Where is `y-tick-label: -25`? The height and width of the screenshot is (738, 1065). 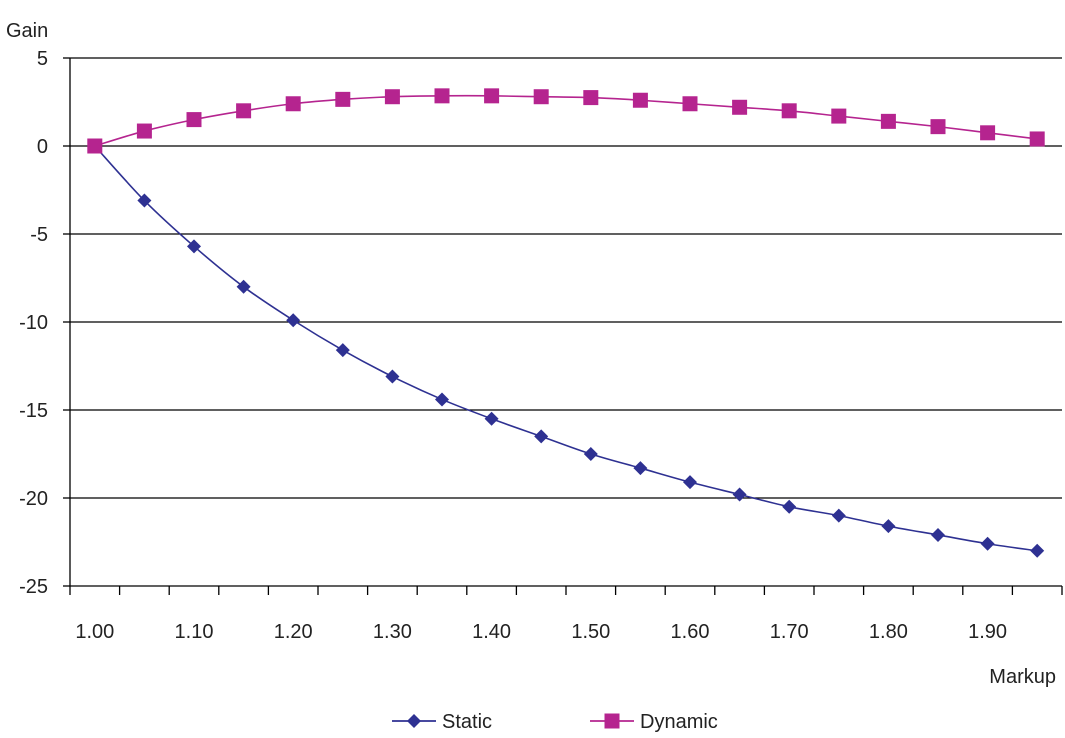
y-tick-label: -25 is located at coordinates (33, 587).